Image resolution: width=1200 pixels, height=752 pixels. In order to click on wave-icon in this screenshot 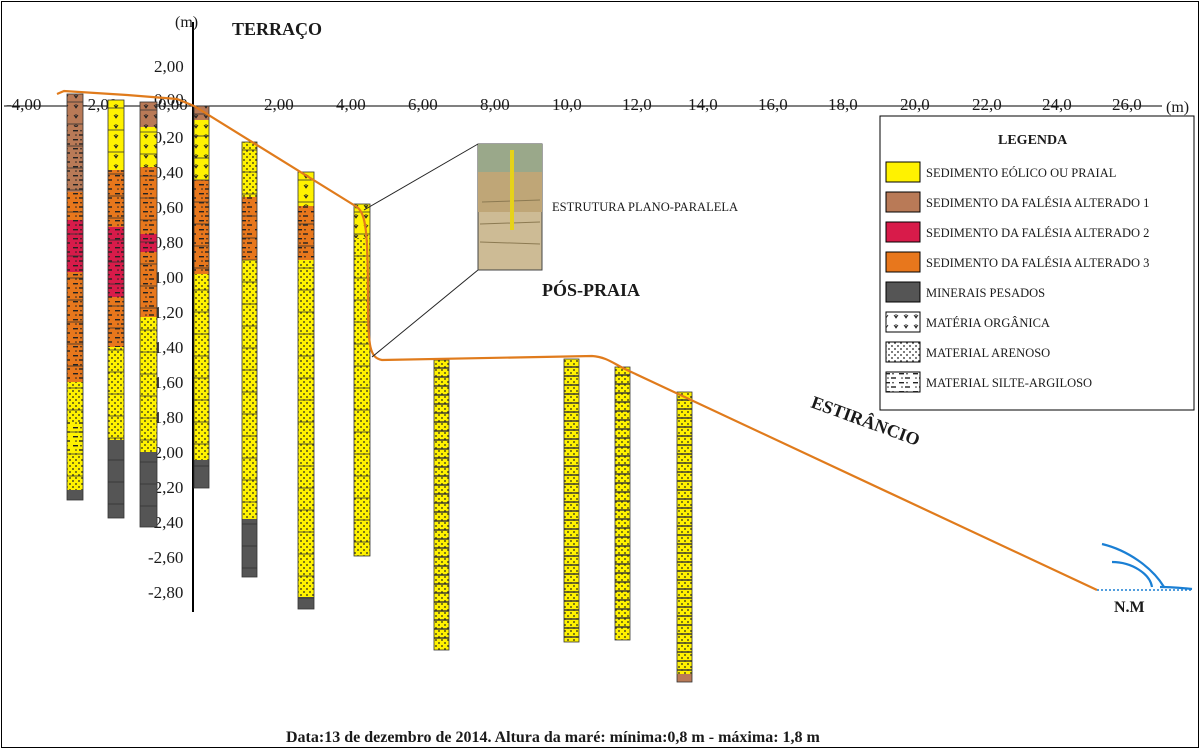, I will do `click(1147, 566)`.